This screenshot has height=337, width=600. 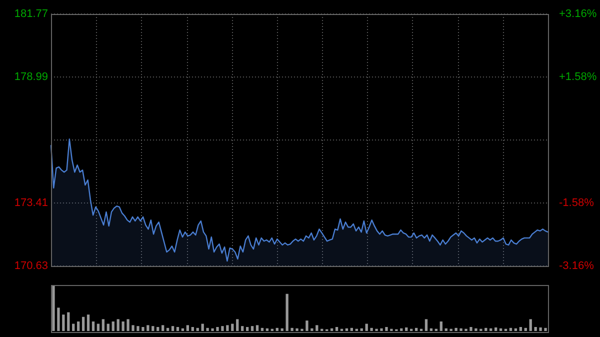 I want to click on y2-tick-label: +1.58%, so click(x=578, y=77).